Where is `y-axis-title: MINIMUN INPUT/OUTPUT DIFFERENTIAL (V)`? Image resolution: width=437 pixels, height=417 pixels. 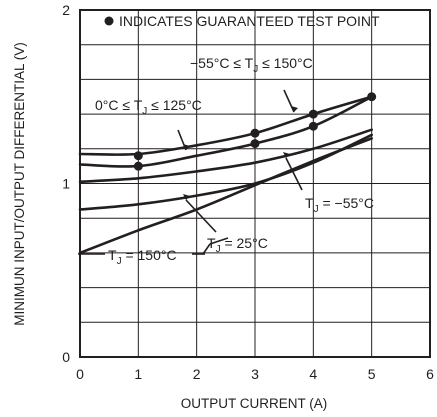 y-axis-title: MINIMUN INPUT/OUTPUT DIFFERENTIAL (V) is located at coordinates (19, 184).